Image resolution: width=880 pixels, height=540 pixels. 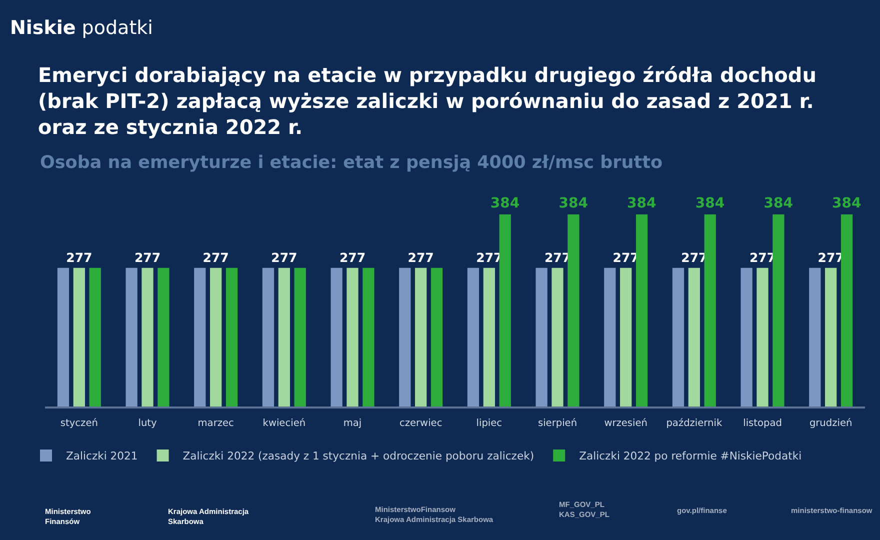 What do you see at coordinates (694, 423) in the screenshot?
I see `x-tick-label: październik` at bounding box center [694, 423].